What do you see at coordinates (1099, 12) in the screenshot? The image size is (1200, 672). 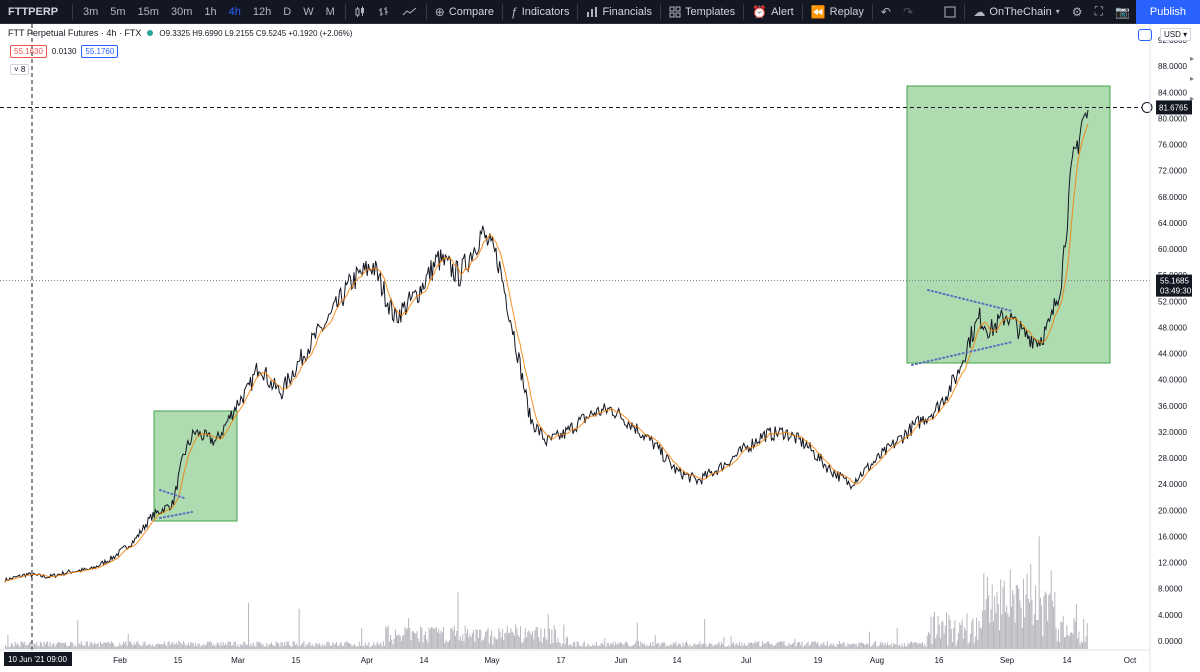 I see `fullscreen-button: ⛶` at bounding box center [1099, 12].